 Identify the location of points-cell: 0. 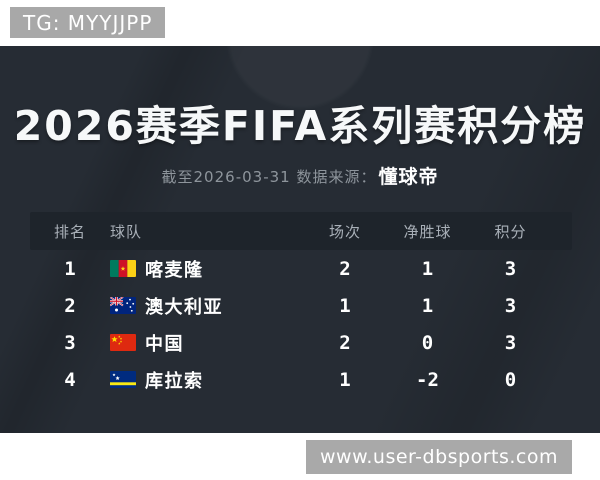
(510, 379).